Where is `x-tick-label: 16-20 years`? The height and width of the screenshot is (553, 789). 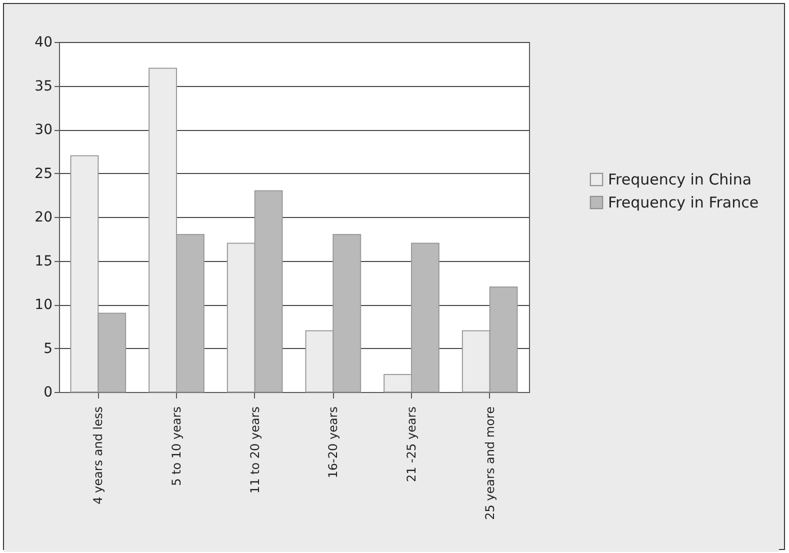 x-tick-label: 16-20 years is located at coordinates (333, 442).